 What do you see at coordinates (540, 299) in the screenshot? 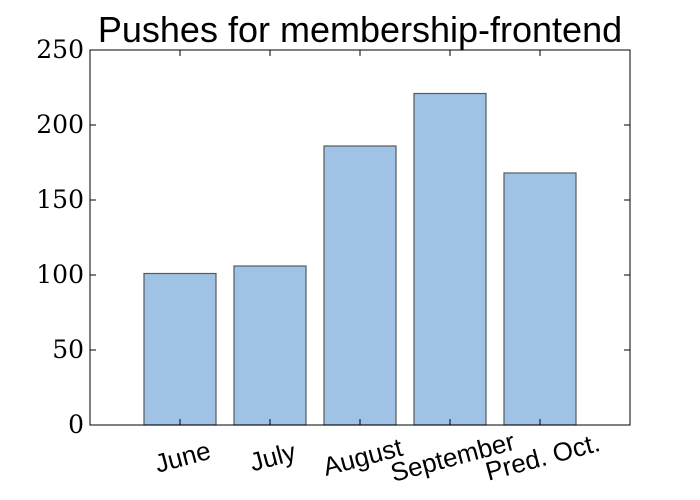
I see `bar-pred-oct` at bounding box center [540, 299].